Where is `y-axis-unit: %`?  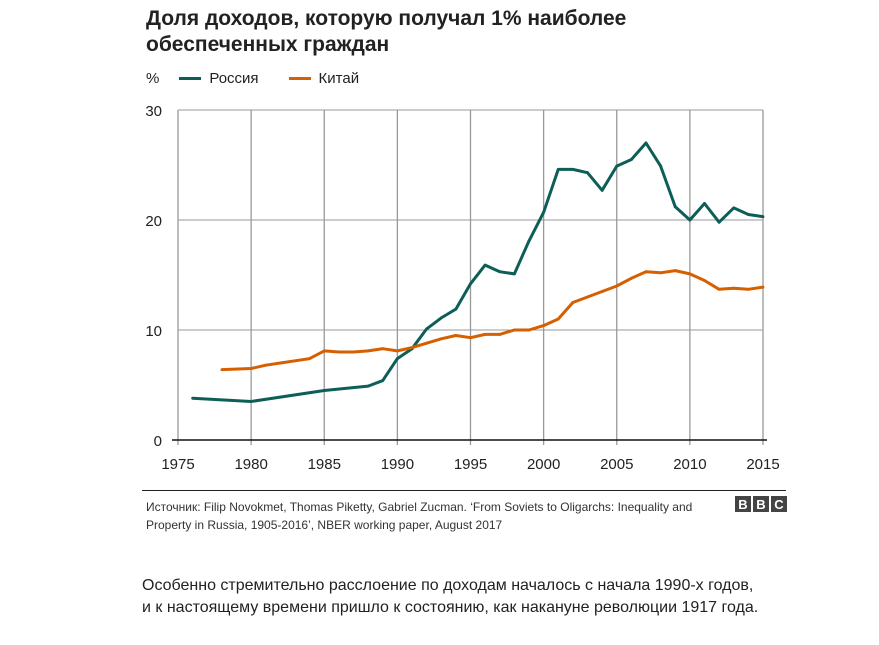 y-axis-unit: % is located at coordinates (153, 78).